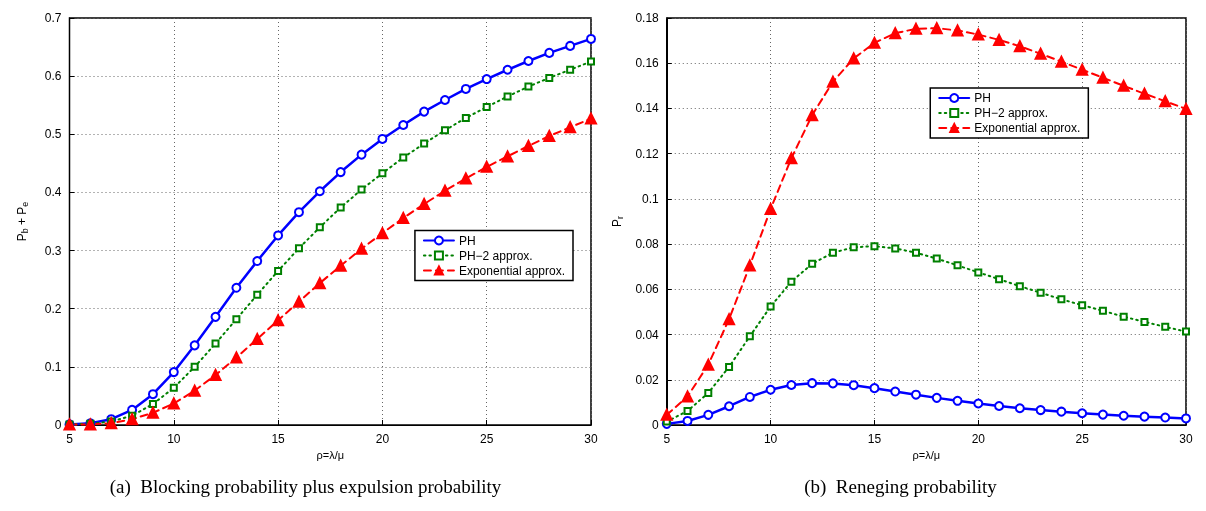 This screenshot has width=1206, height=511. I want to click on y-tick-label: 0.18, so click(647, 18).